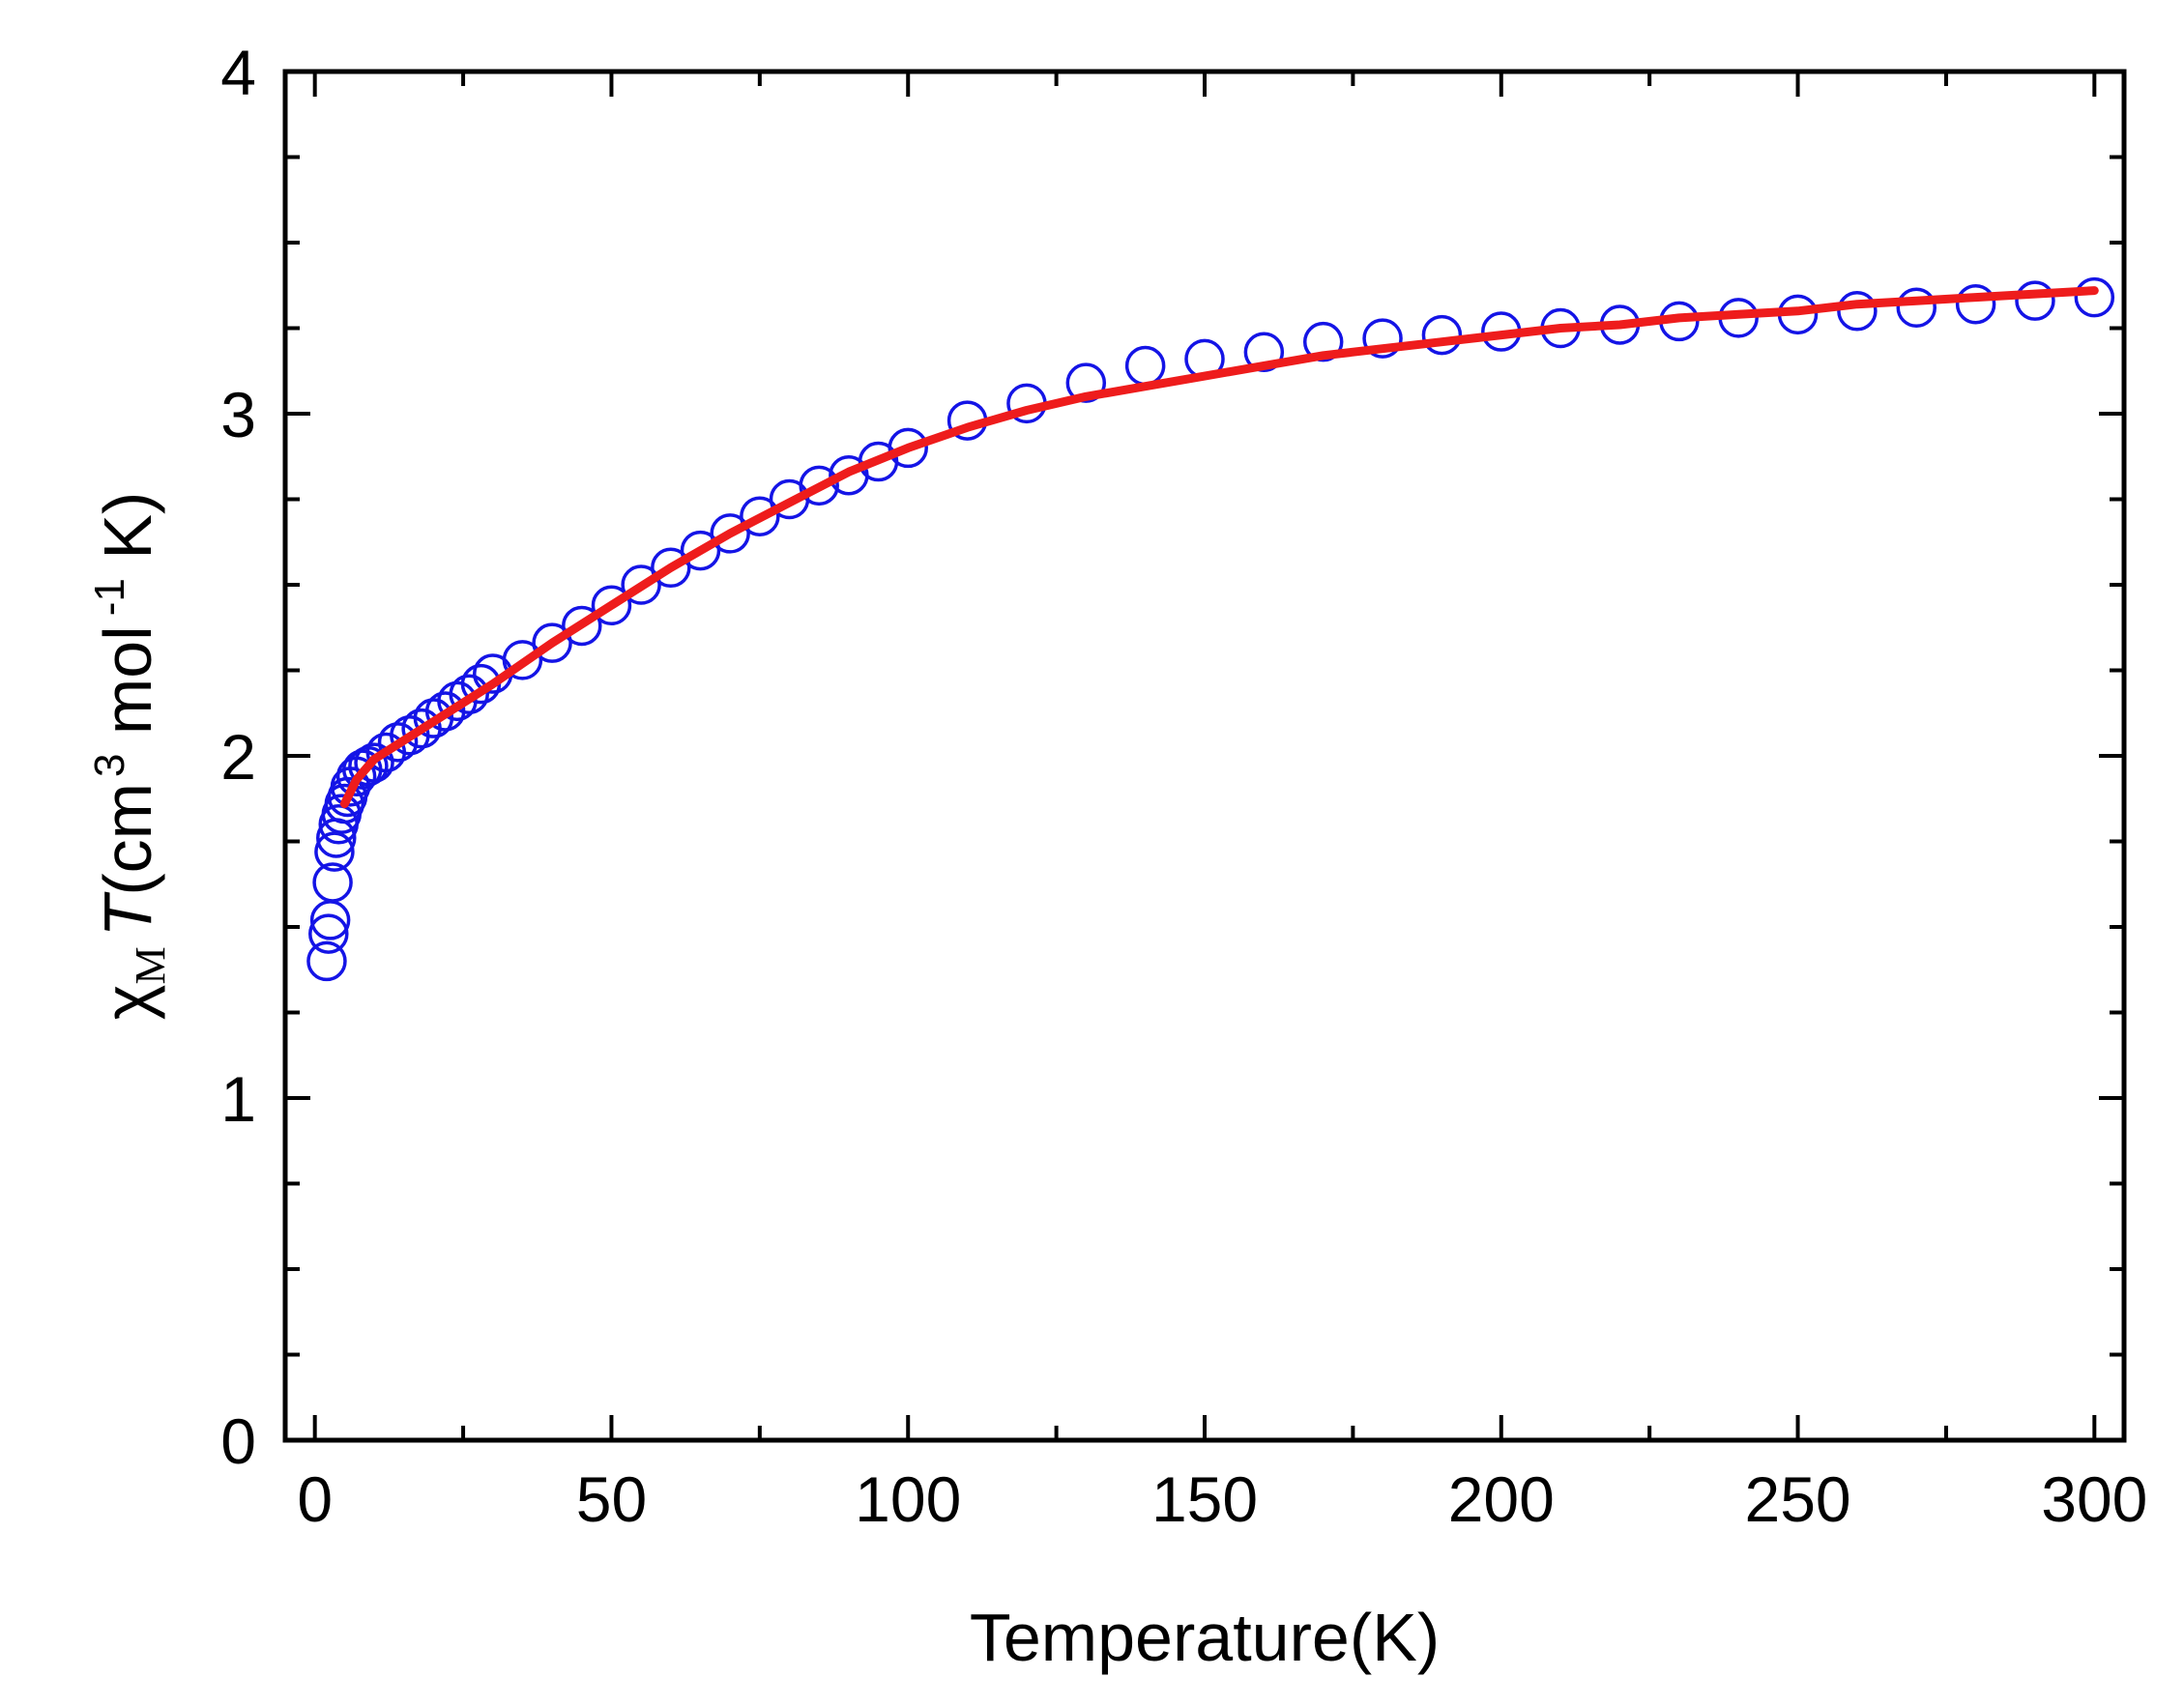  What do you see at coordinates (128, 535) in the screenshot?
I see `y-label-close: K)` at bounding box center [128, 535].